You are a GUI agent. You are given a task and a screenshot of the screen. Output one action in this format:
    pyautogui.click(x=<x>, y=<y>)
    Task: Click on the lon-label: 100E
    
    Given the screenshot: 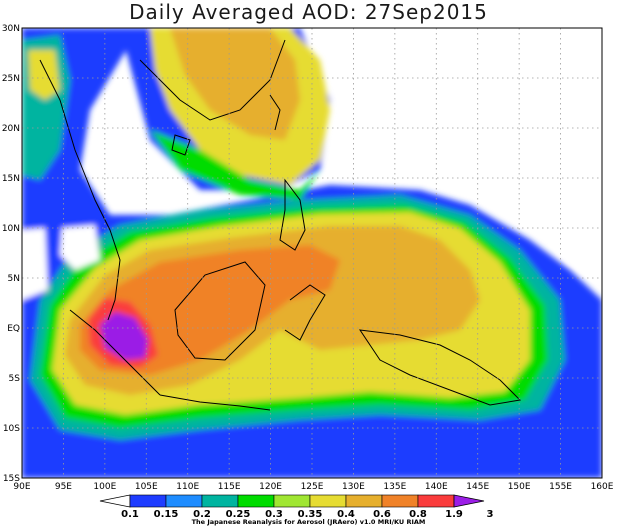 What is the action you would take?
    pyautogui.click(x=104, y=487)
    